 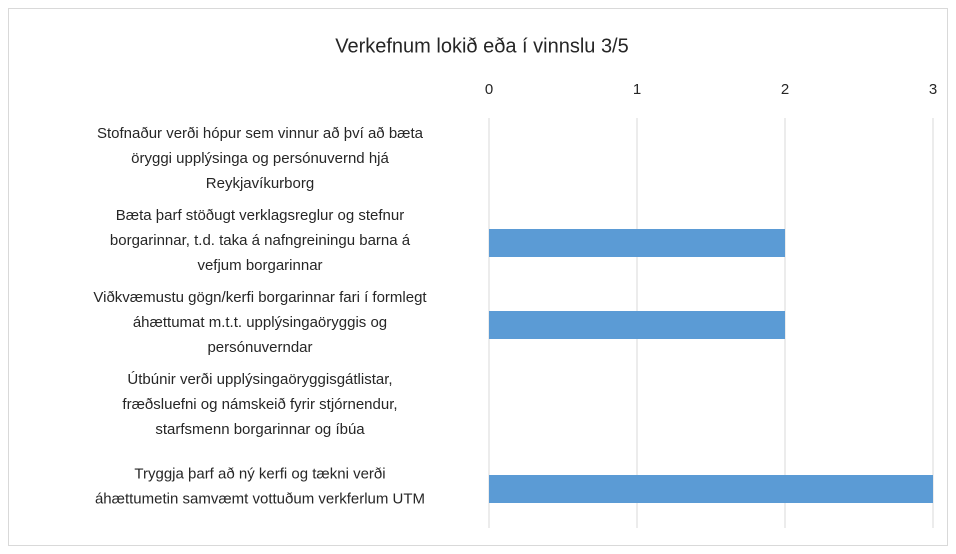 What do you see at coordinates (785, 89) in the screenshot?
I see `x-tick-label: 2` at bounding box center [785, 89].